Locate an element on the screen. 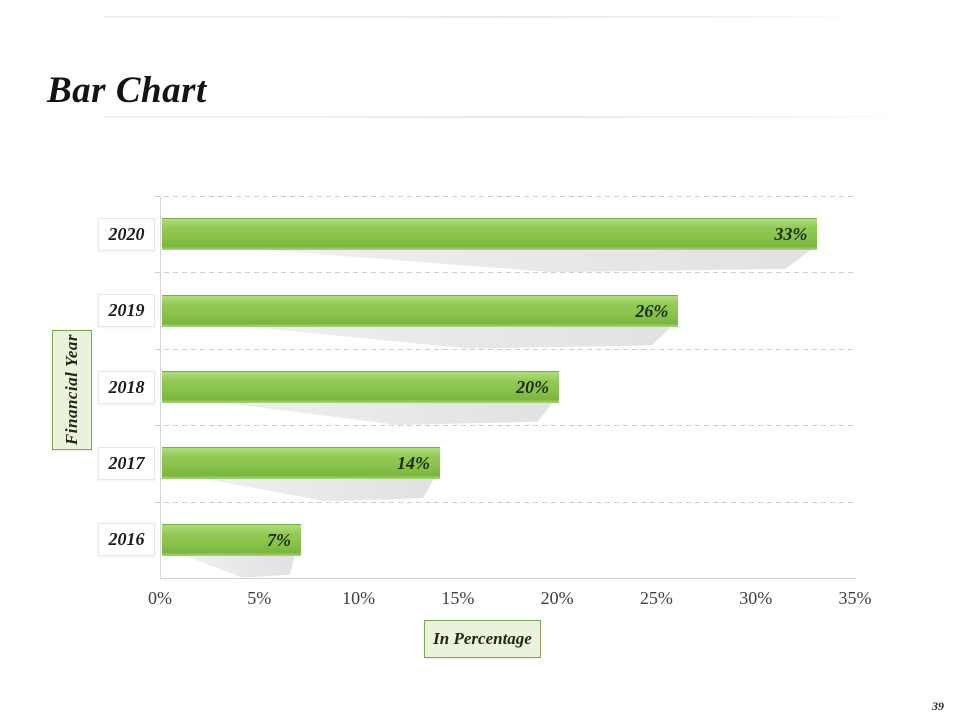  x-tick-30pct: 30% is located at coordinates (756, 598).